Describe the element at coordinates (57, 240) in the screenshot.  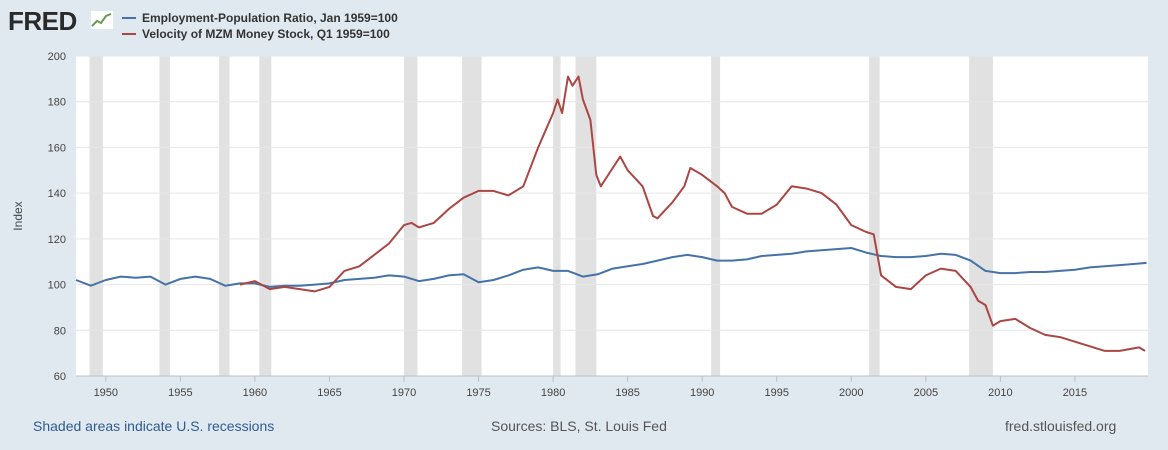
I see `y-tick-label: 120` at that location.